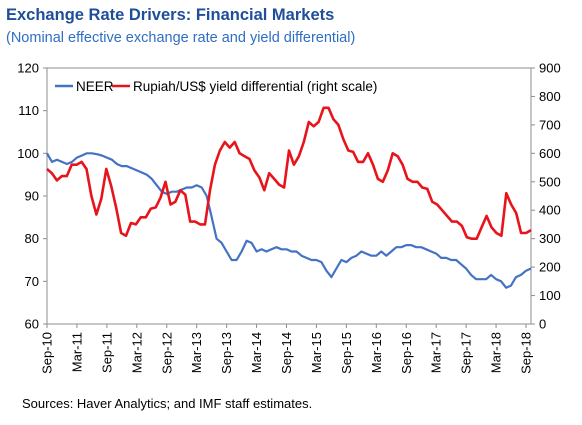 The image size is (582, 425). What do you see at coordinates (32, 196) in the screenshot?
I see `y-left-tick-label: 90` at bounding box center [32, 196].